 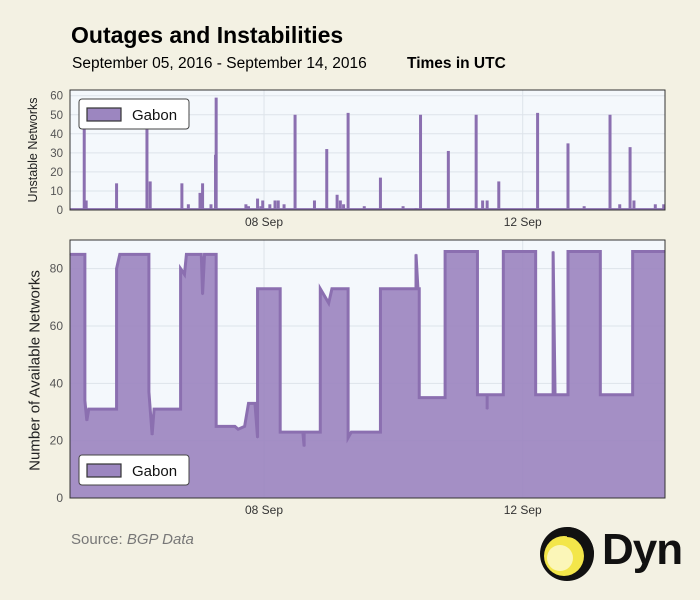 I want to click on y-tick-label: 50, so click(x=56, y=116).